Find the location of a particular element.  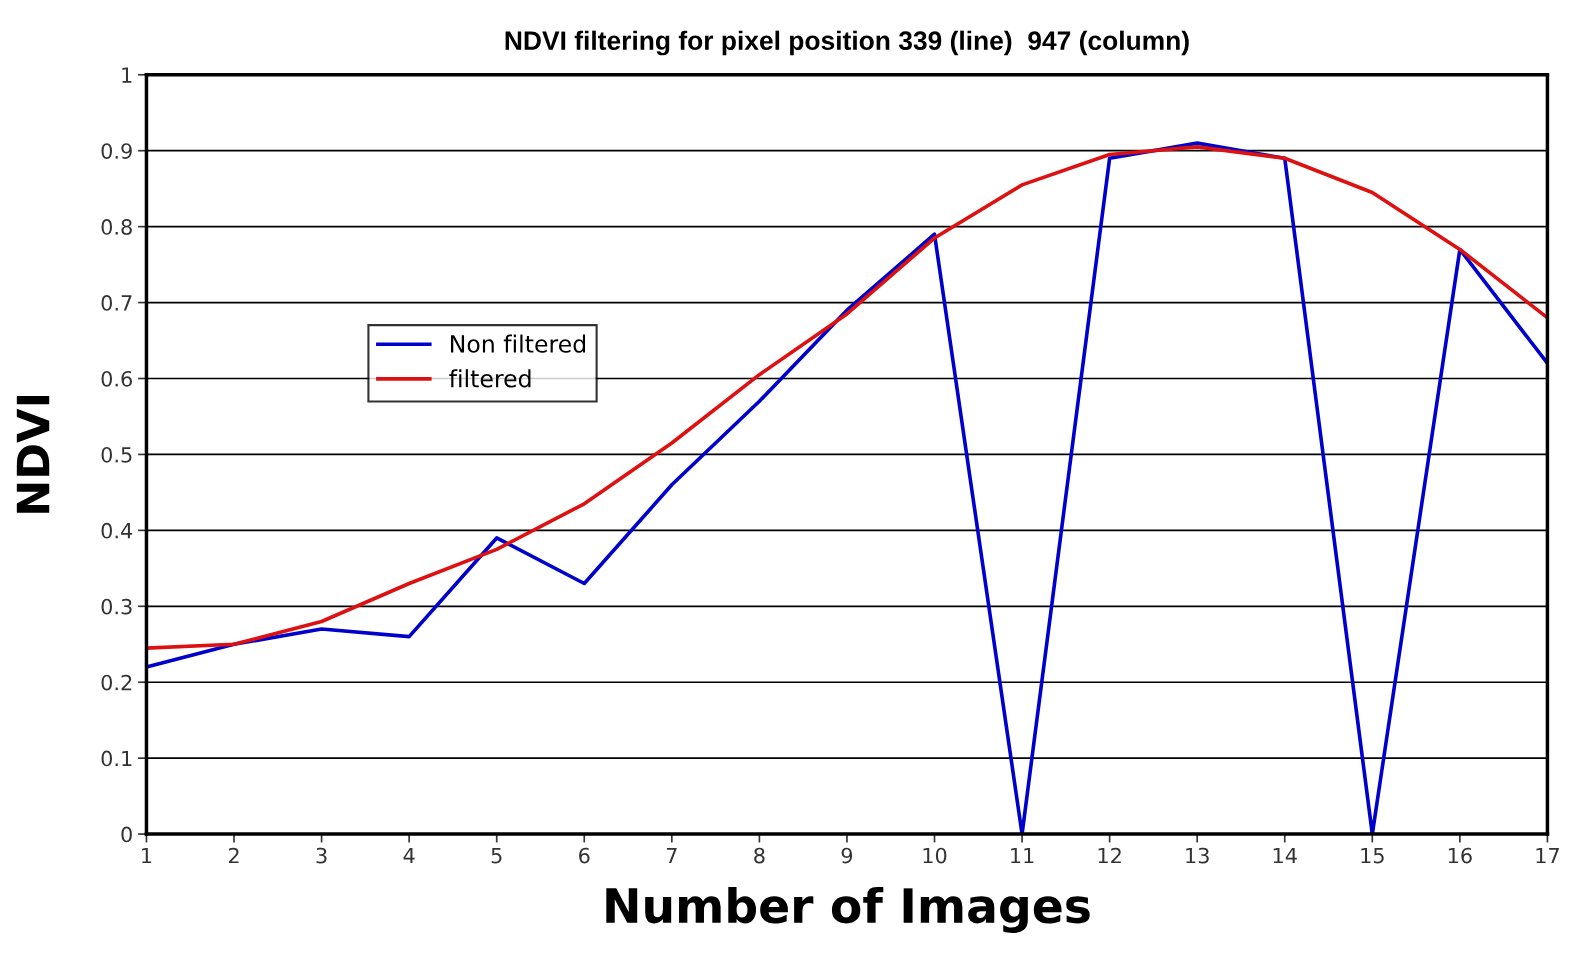

y-tick-label: 0.4 is located at coordinates (117, 530).